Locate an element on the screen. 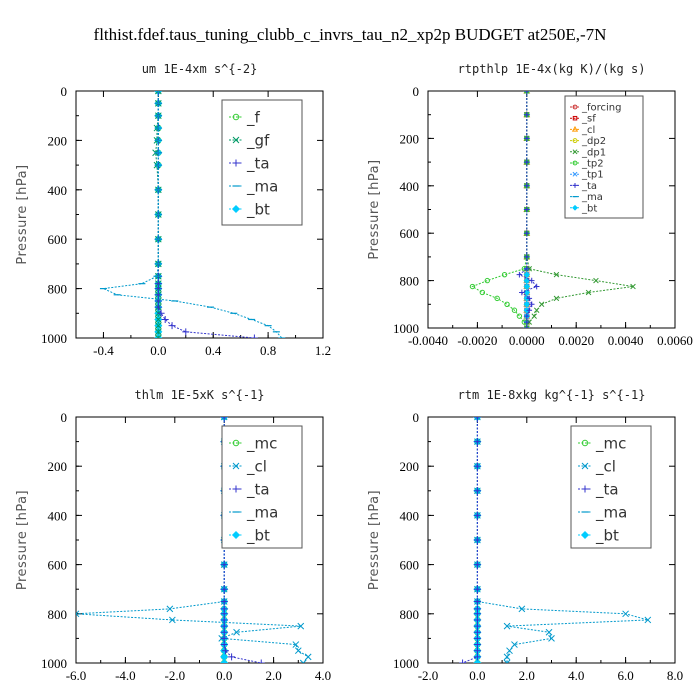 The image size is (700, 700). legend-label: _forcing is located at coordinates (601, 108).